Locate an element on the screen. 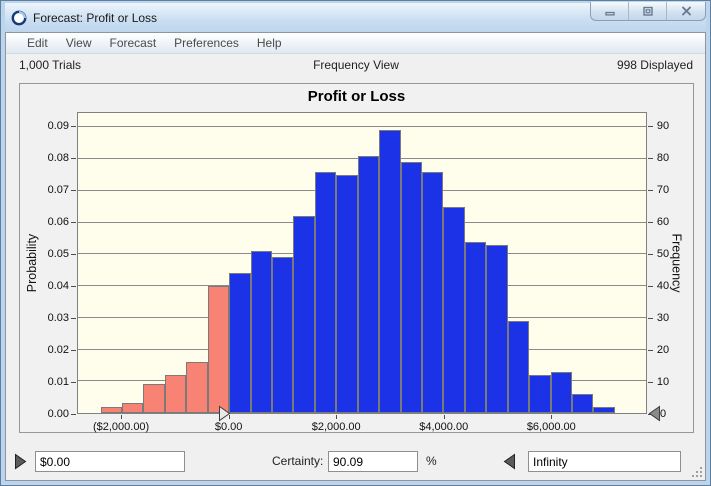 The height and width of the screenshot is (486, 711). view-mode-label: Frequency View is located at coordinates (356, 65).